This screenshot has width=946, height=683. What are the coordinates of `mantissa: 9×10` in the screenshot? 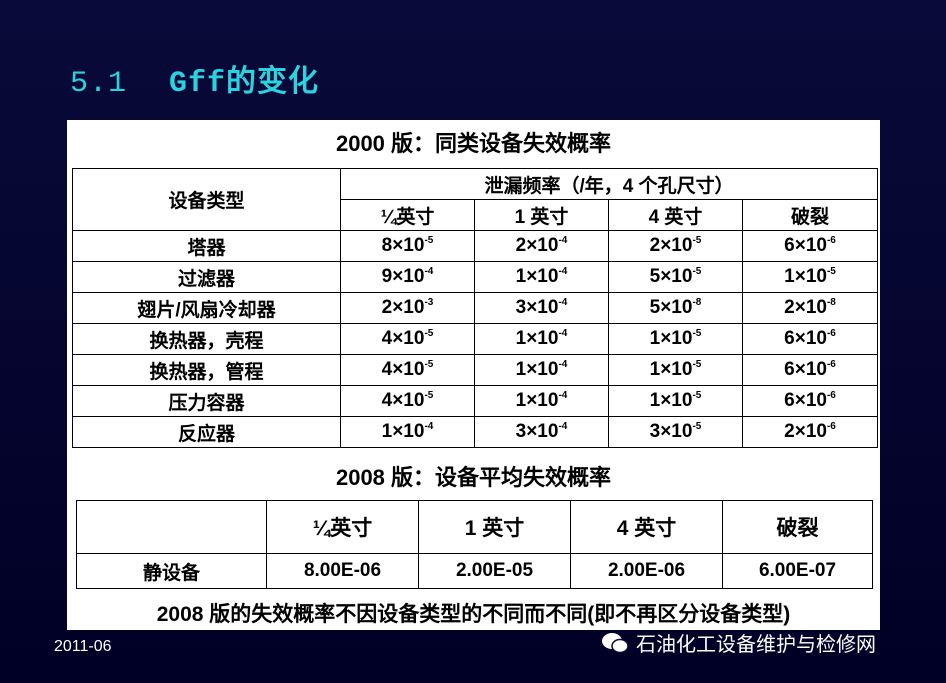 It's located at (403, 276).